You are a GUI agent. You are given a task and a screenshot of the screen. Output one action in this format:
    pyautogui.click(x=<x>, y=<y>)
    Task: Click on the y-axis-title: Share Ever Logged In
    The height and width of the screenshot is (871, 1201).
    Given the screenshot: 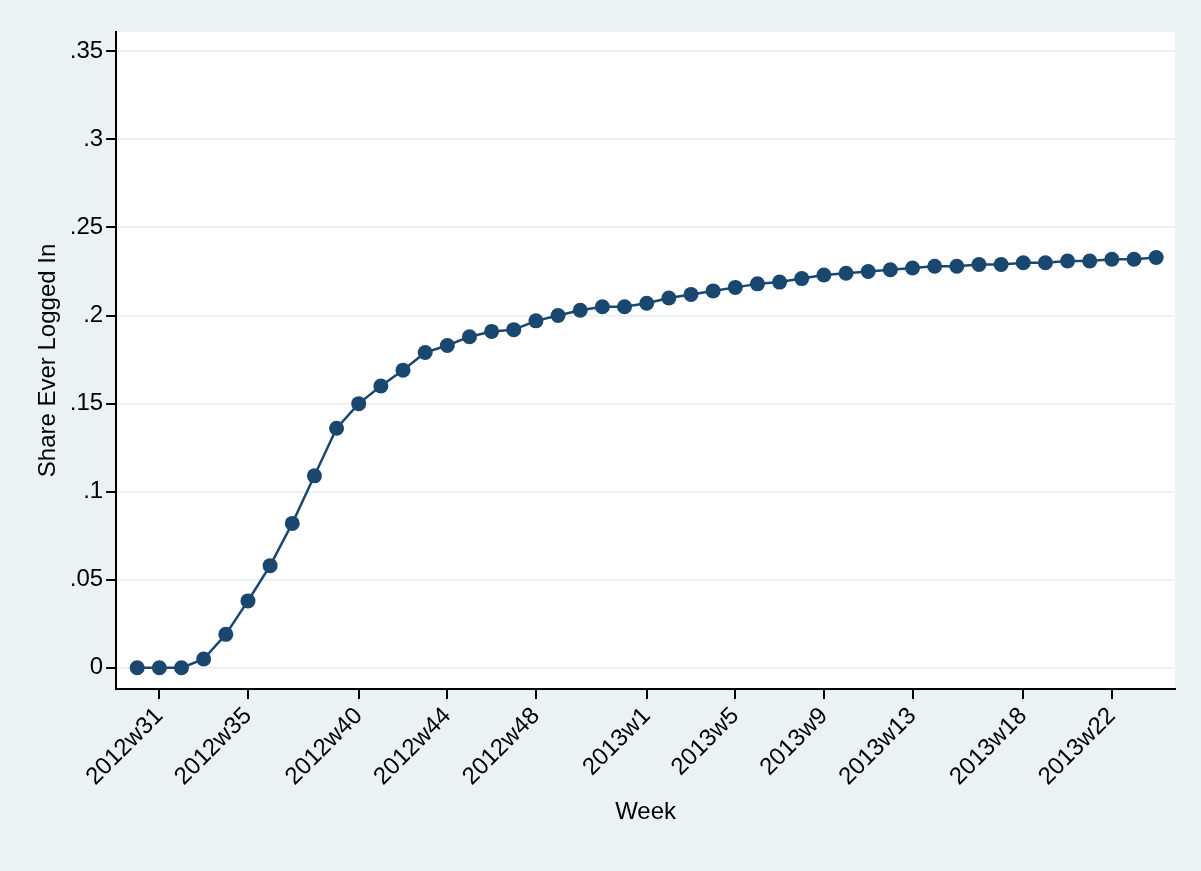 What is the action you would take?
    pyautogui.click(x=47, y=360)
    